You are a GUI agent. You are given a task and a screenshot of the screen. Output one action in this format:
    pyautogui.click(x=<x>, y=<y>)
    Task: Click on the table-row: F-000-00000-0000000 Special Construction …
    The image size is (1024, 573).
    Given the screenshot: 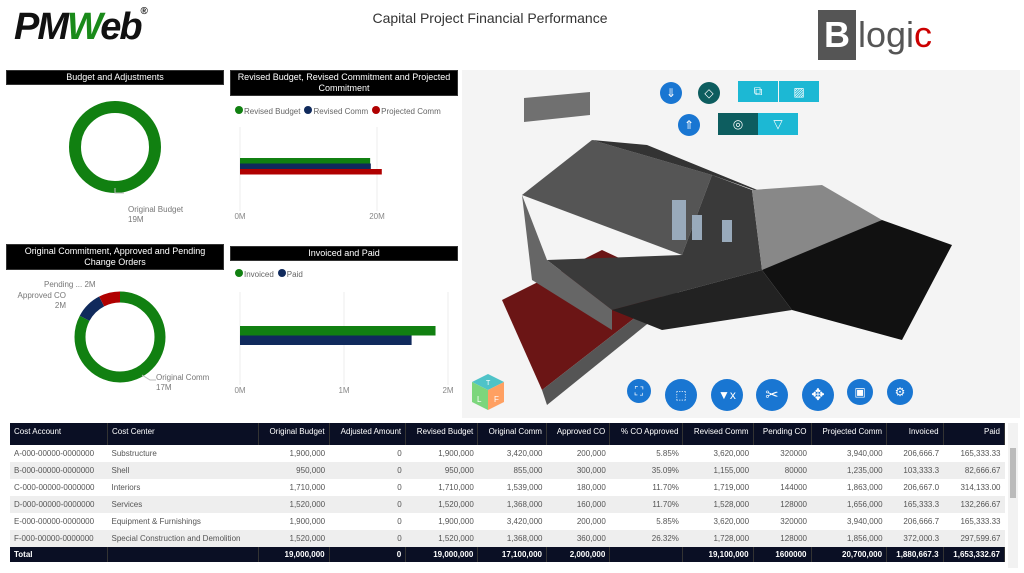 What is the action you would take?
    pyautogui.click(x=507, y=538)
    